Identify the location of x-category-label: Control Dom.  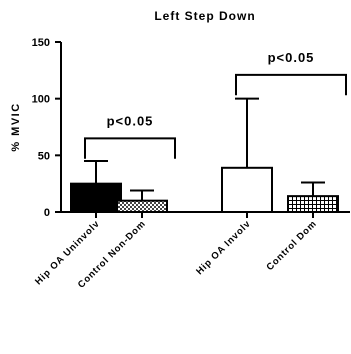
(291, 245).